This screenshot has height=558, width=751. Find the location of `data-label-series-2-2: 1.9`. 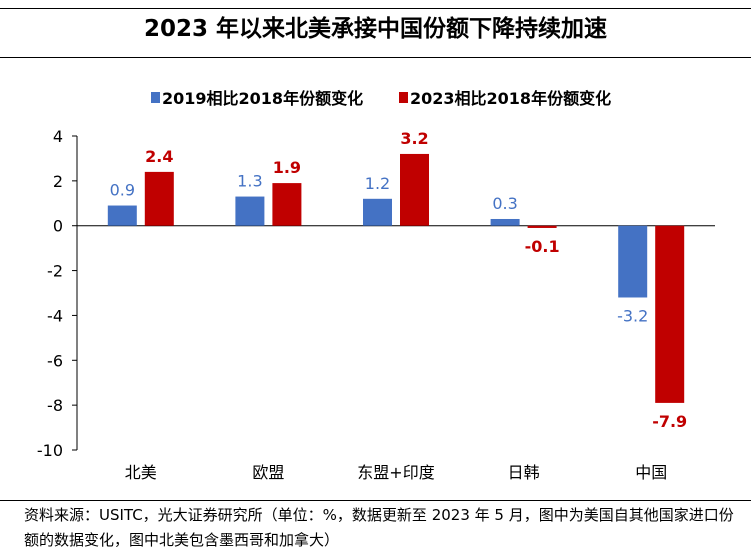

data-label-series-2-2: 1.9 is located at coordinates (287, 167).